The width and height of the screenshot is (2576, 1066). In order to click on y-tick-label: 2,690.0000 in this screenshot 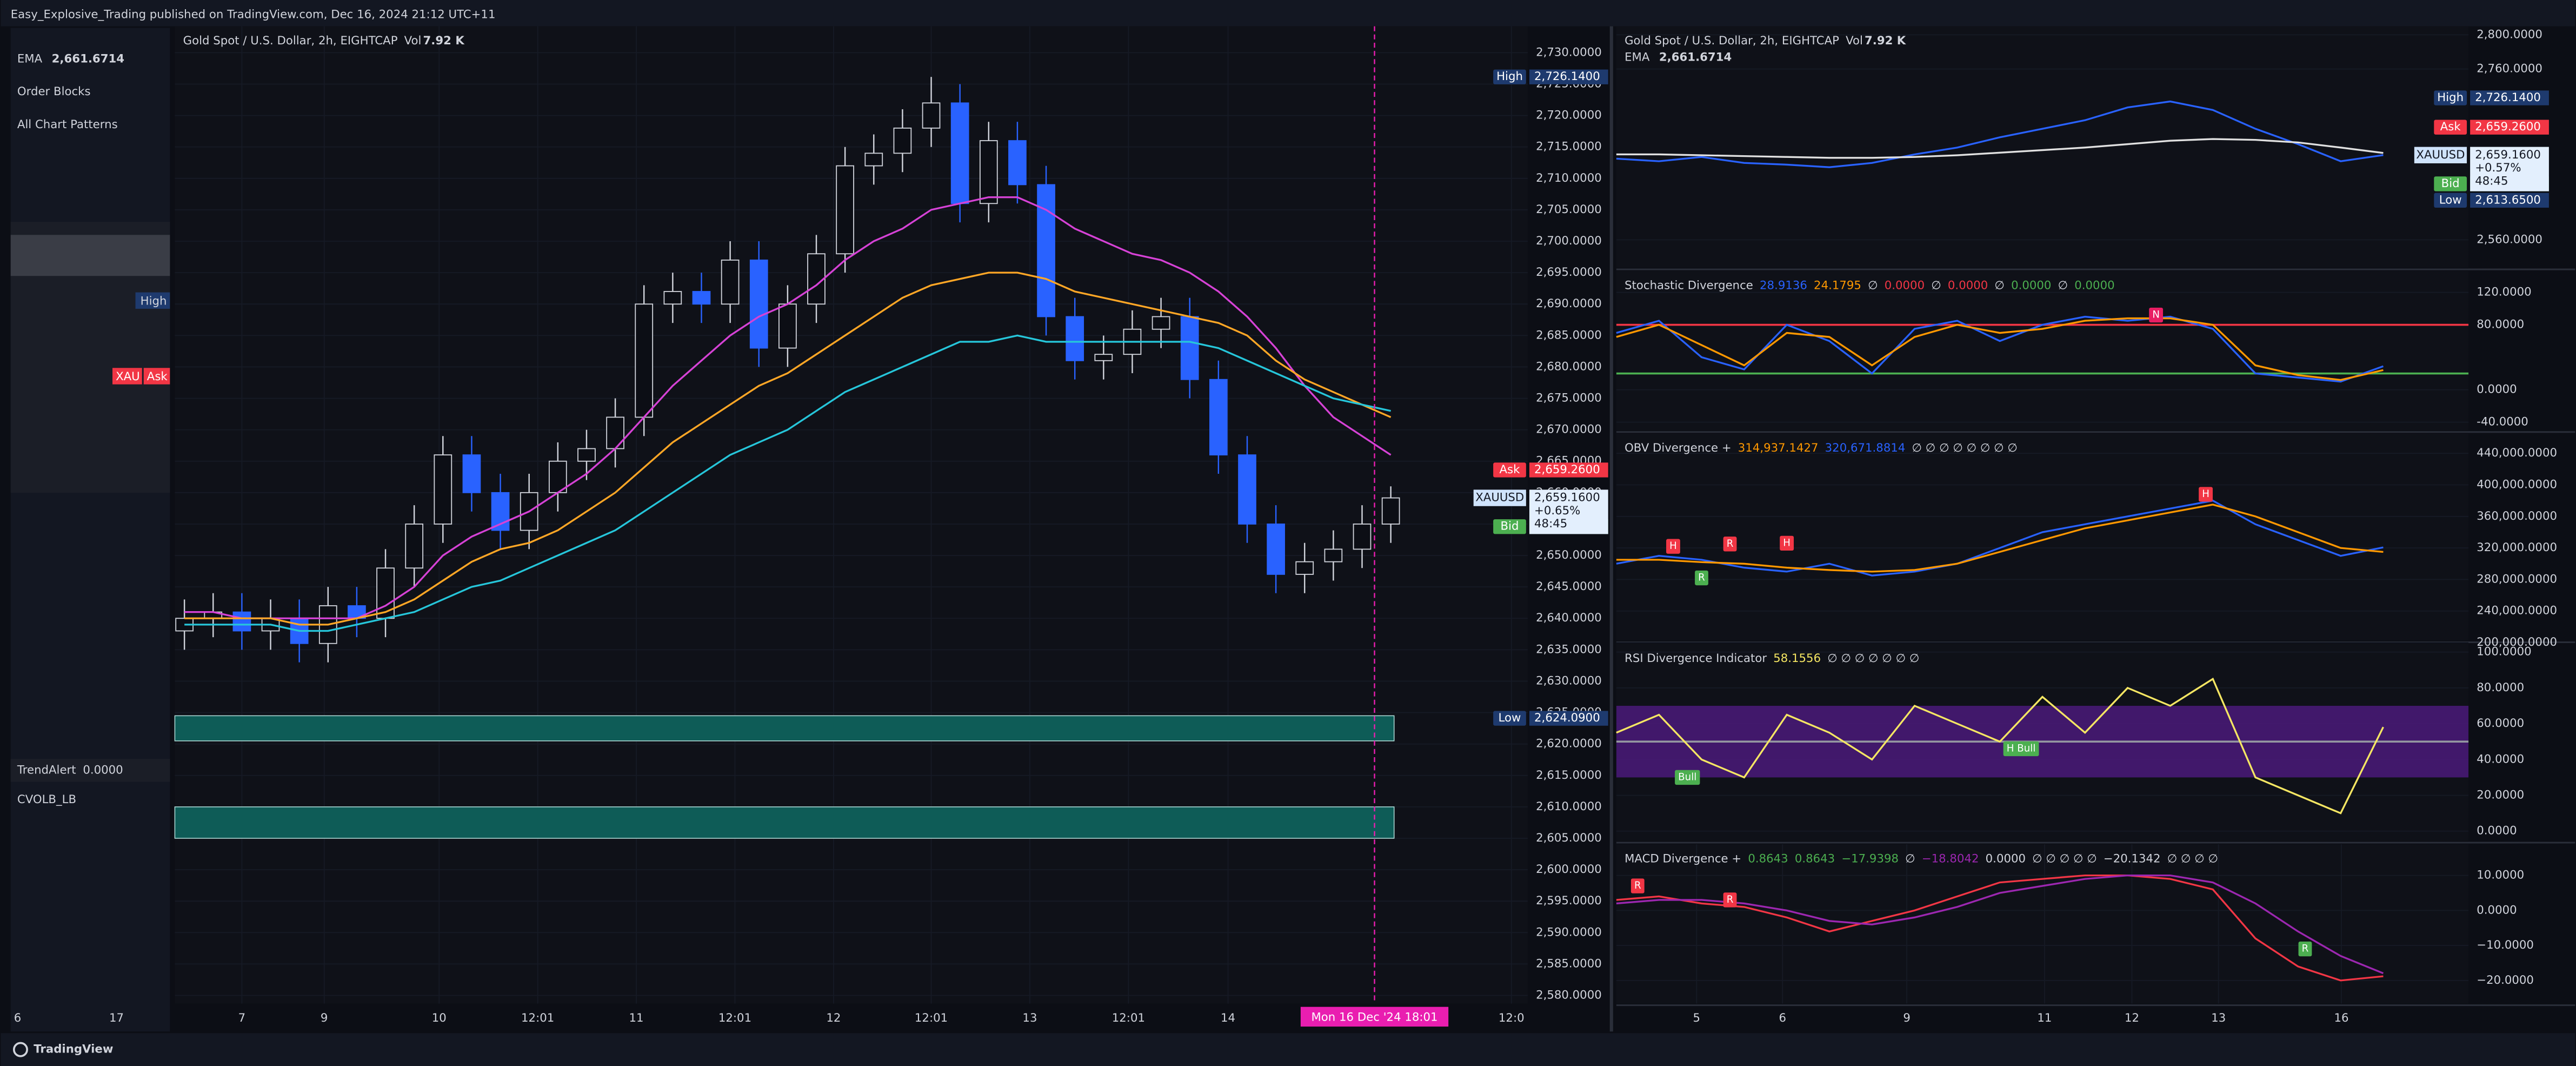, I will do `click(1569, 303)`.